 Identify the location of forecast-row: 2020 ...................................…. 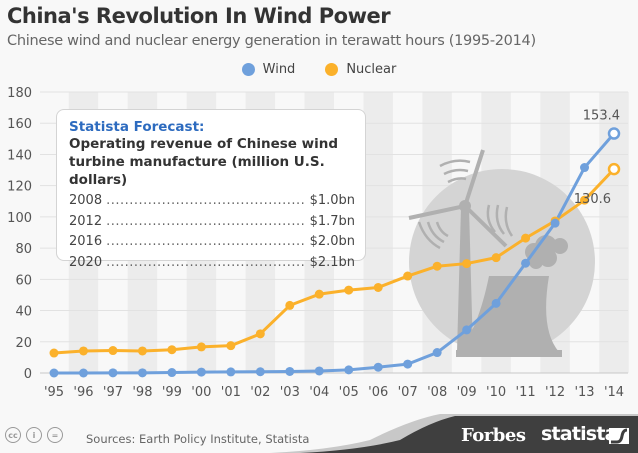
(212, 263).